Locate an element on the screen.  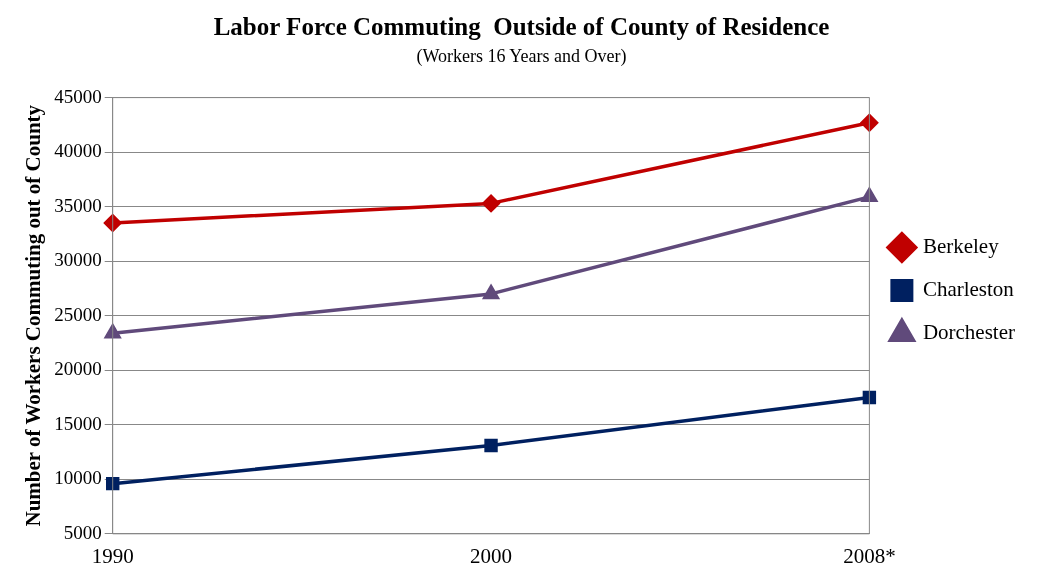
y-tick-label: 15000 is located at coordinates (78, 423).